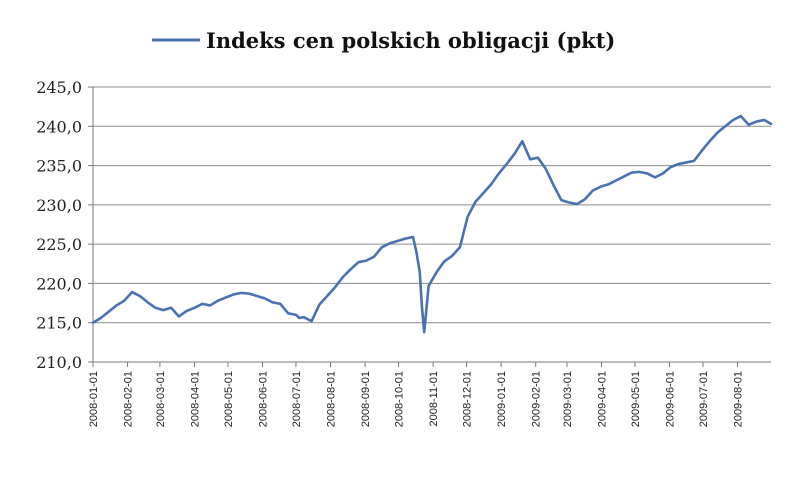  Describe the element at coordinates (59, 87) in the screenshot. I see `y-tick-label: 245,0` at that location.